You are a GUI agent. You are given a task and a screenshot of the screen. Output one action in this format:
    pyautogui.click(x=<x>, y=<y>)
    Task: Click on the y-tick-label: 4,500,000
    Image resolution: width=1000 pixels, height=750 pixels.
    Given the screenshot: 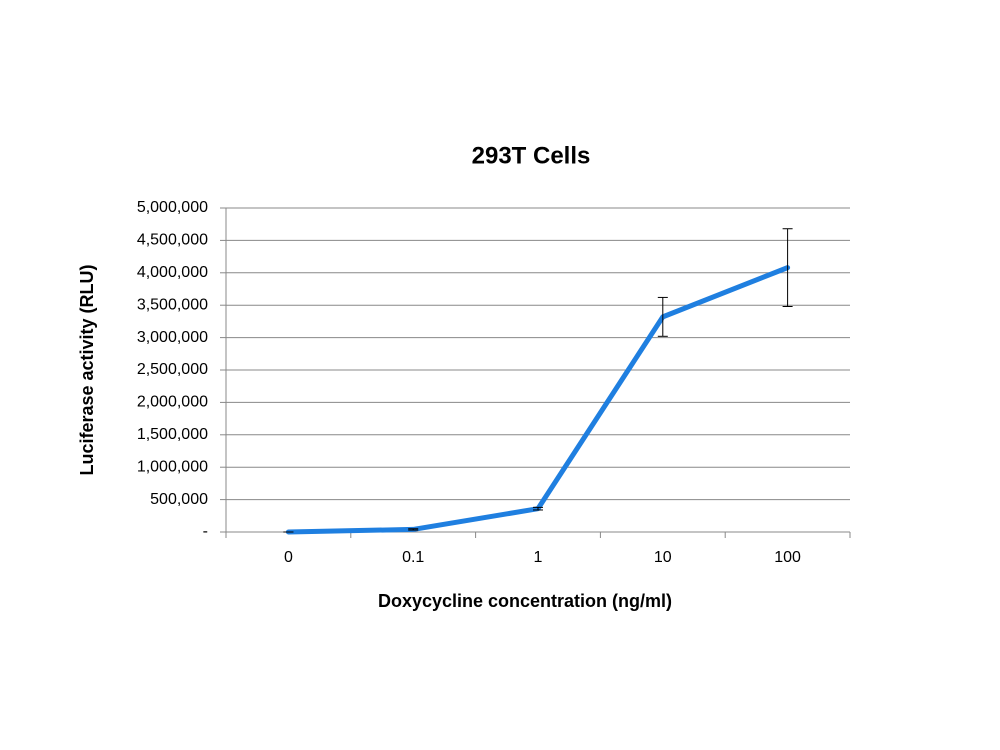 What is the action you would take?
    pyautogui.click(x=172, y=240)
    